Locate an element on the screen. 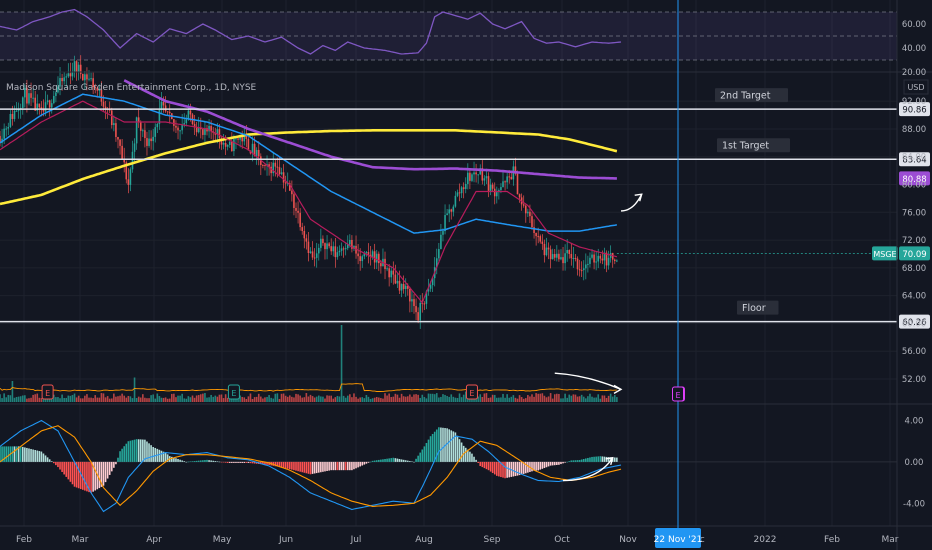  ma-slow-line is located at coordinates (370, 129).